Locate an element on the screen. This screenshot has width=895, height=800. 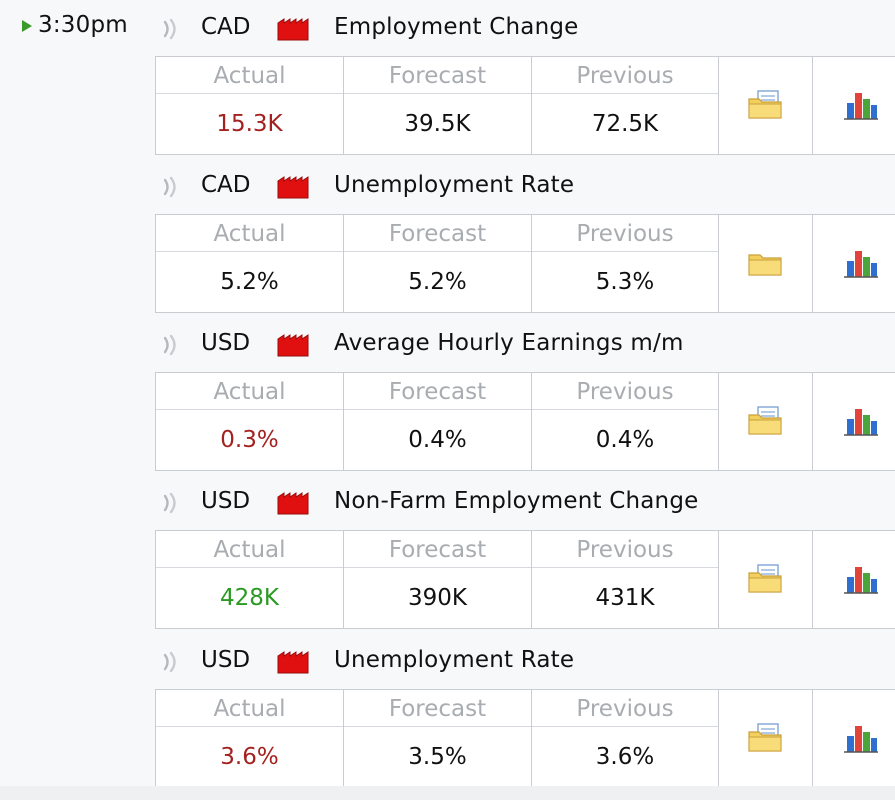
event-time: 3:30pm is located at coordinates (83, 25).